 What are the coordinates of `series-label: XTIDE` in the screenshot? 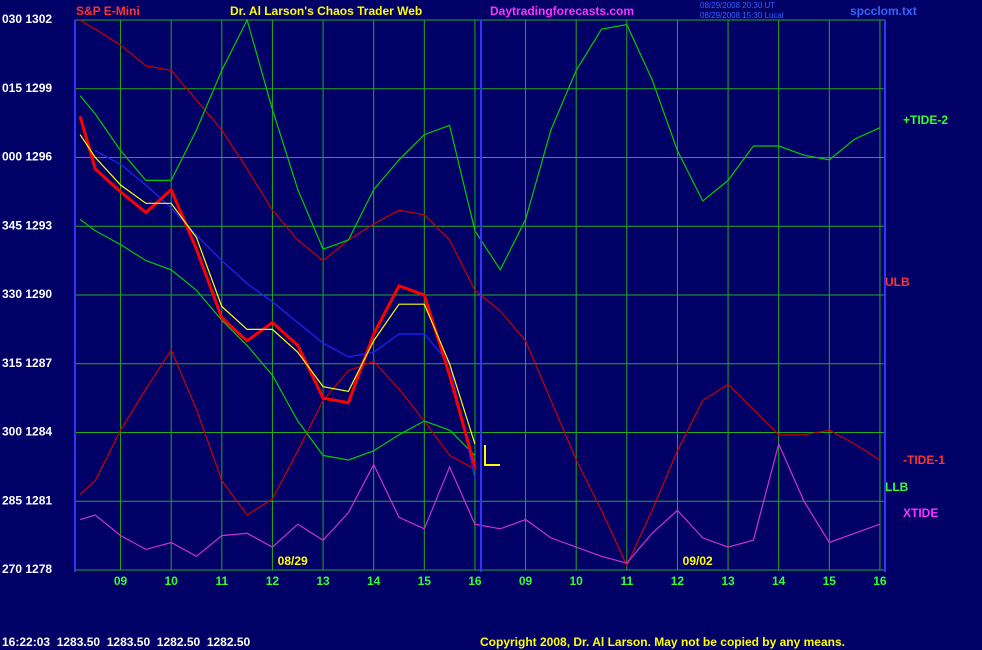 It's located at (920, 513).